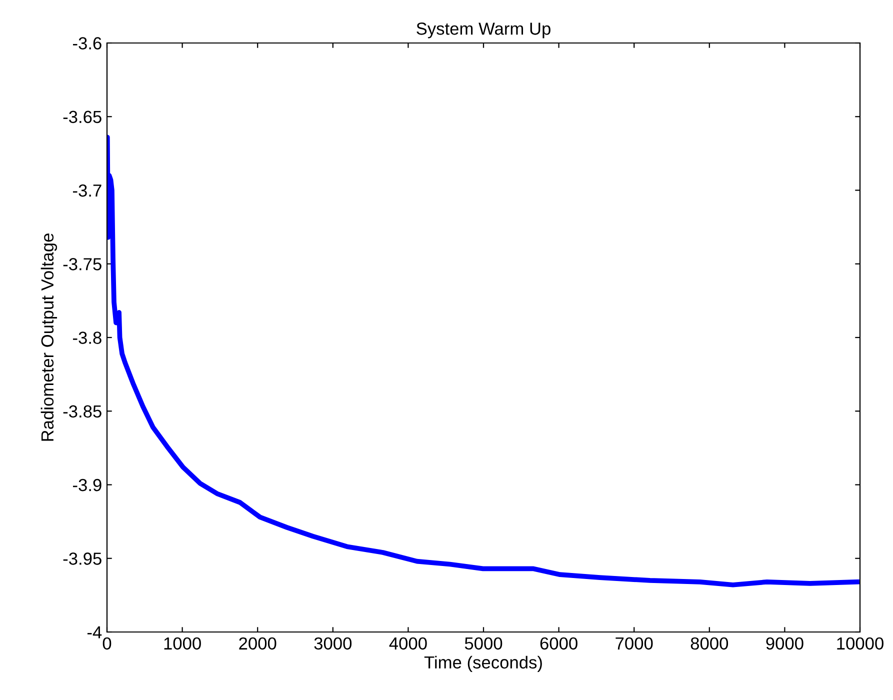  I want to click on y-tick-label: -3.95, so click(82, 558).